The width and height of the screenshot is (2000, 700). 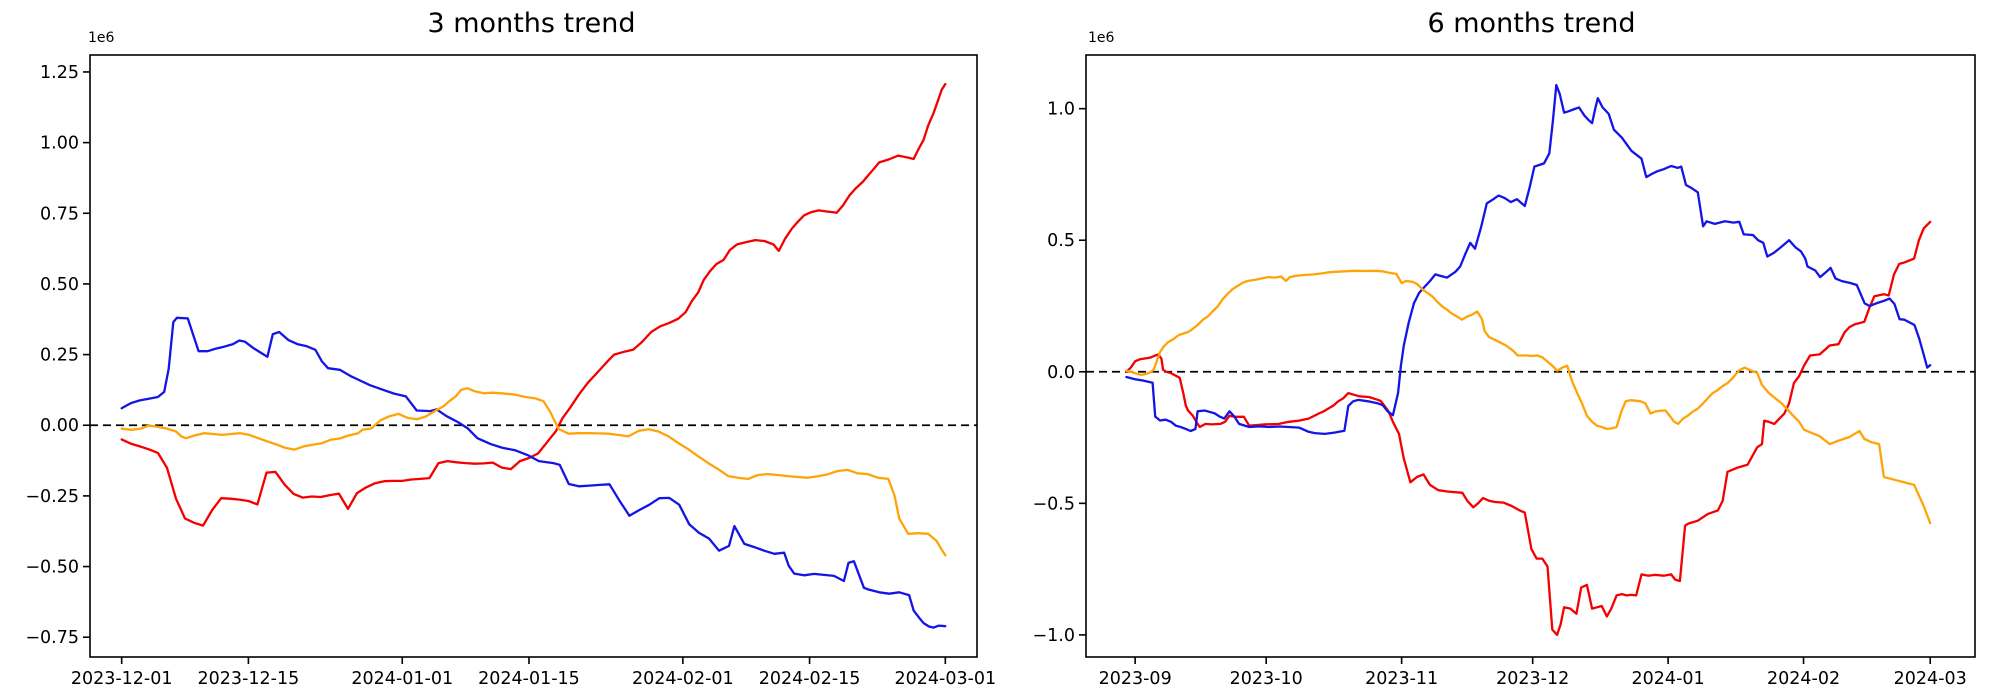 I want to click on y-tick-label: −0.75, so click(x=52, y=638).